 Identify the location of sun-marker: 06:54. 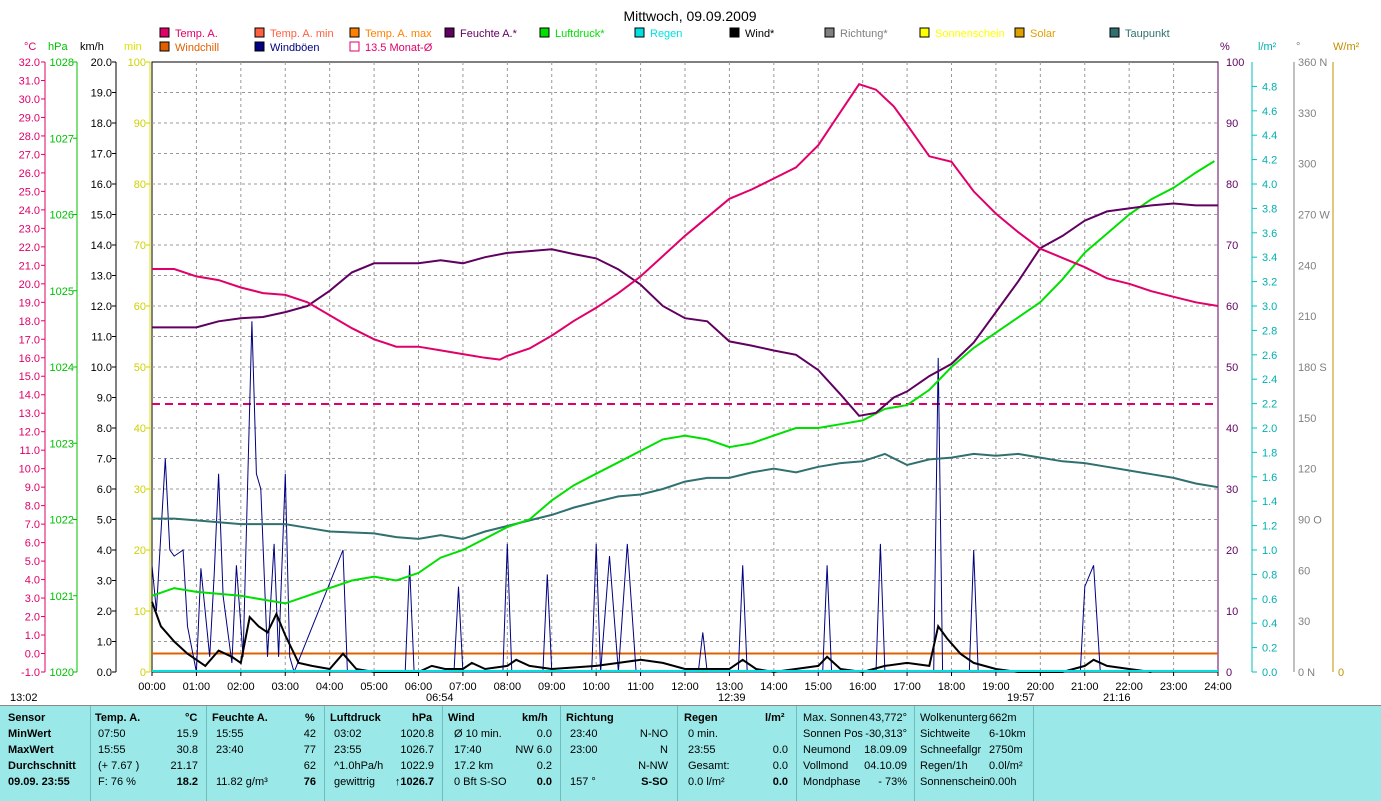
(440, 698).